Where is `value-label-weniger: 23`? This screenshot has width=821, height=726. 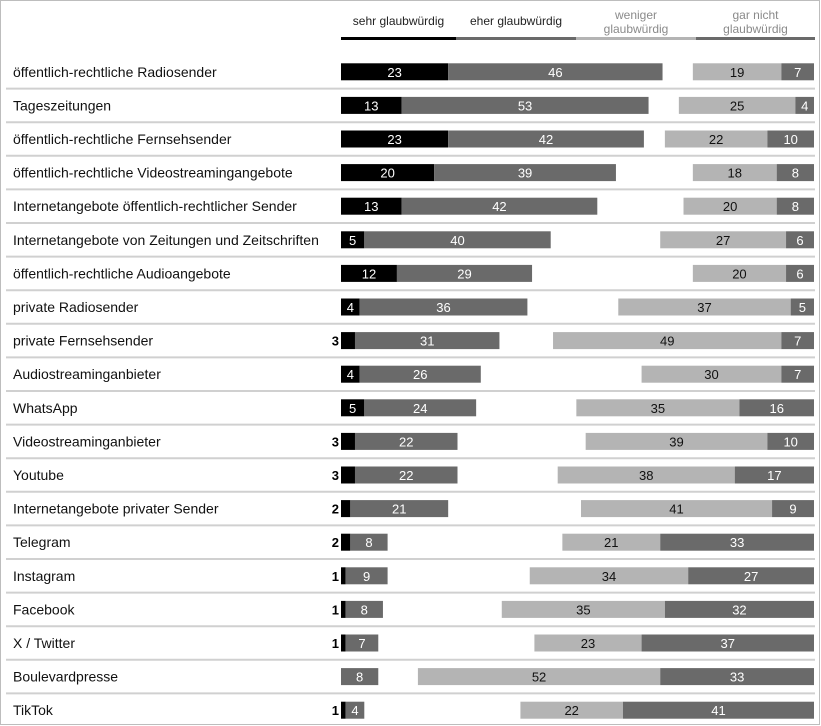 value-label-weniger: 23 is located at coordinates (588, 643).